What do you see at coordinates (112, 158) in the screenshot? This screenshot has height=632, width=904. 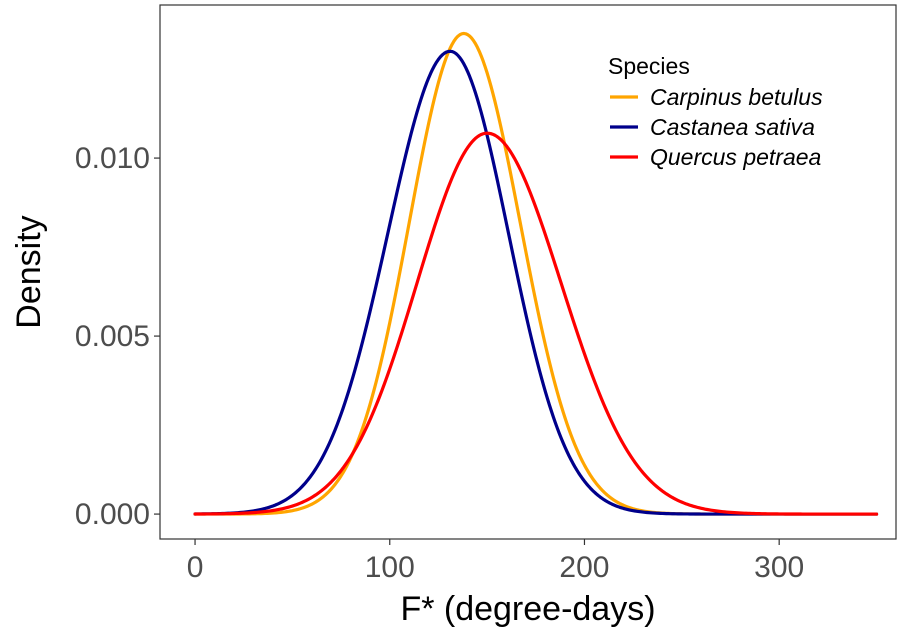 I see `y-tick-label: 0.010` at bounding box center [112, 158].